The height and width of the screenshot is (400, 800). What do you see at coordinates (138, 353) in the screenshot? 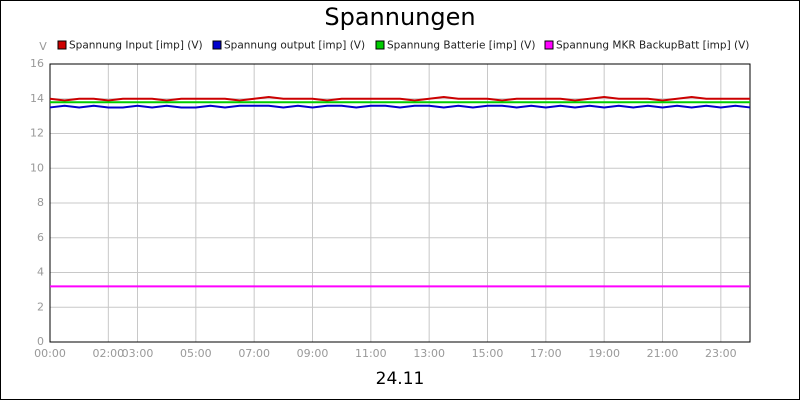
I see `x-tick-label: 03:00` at bounding box center [138, 353].